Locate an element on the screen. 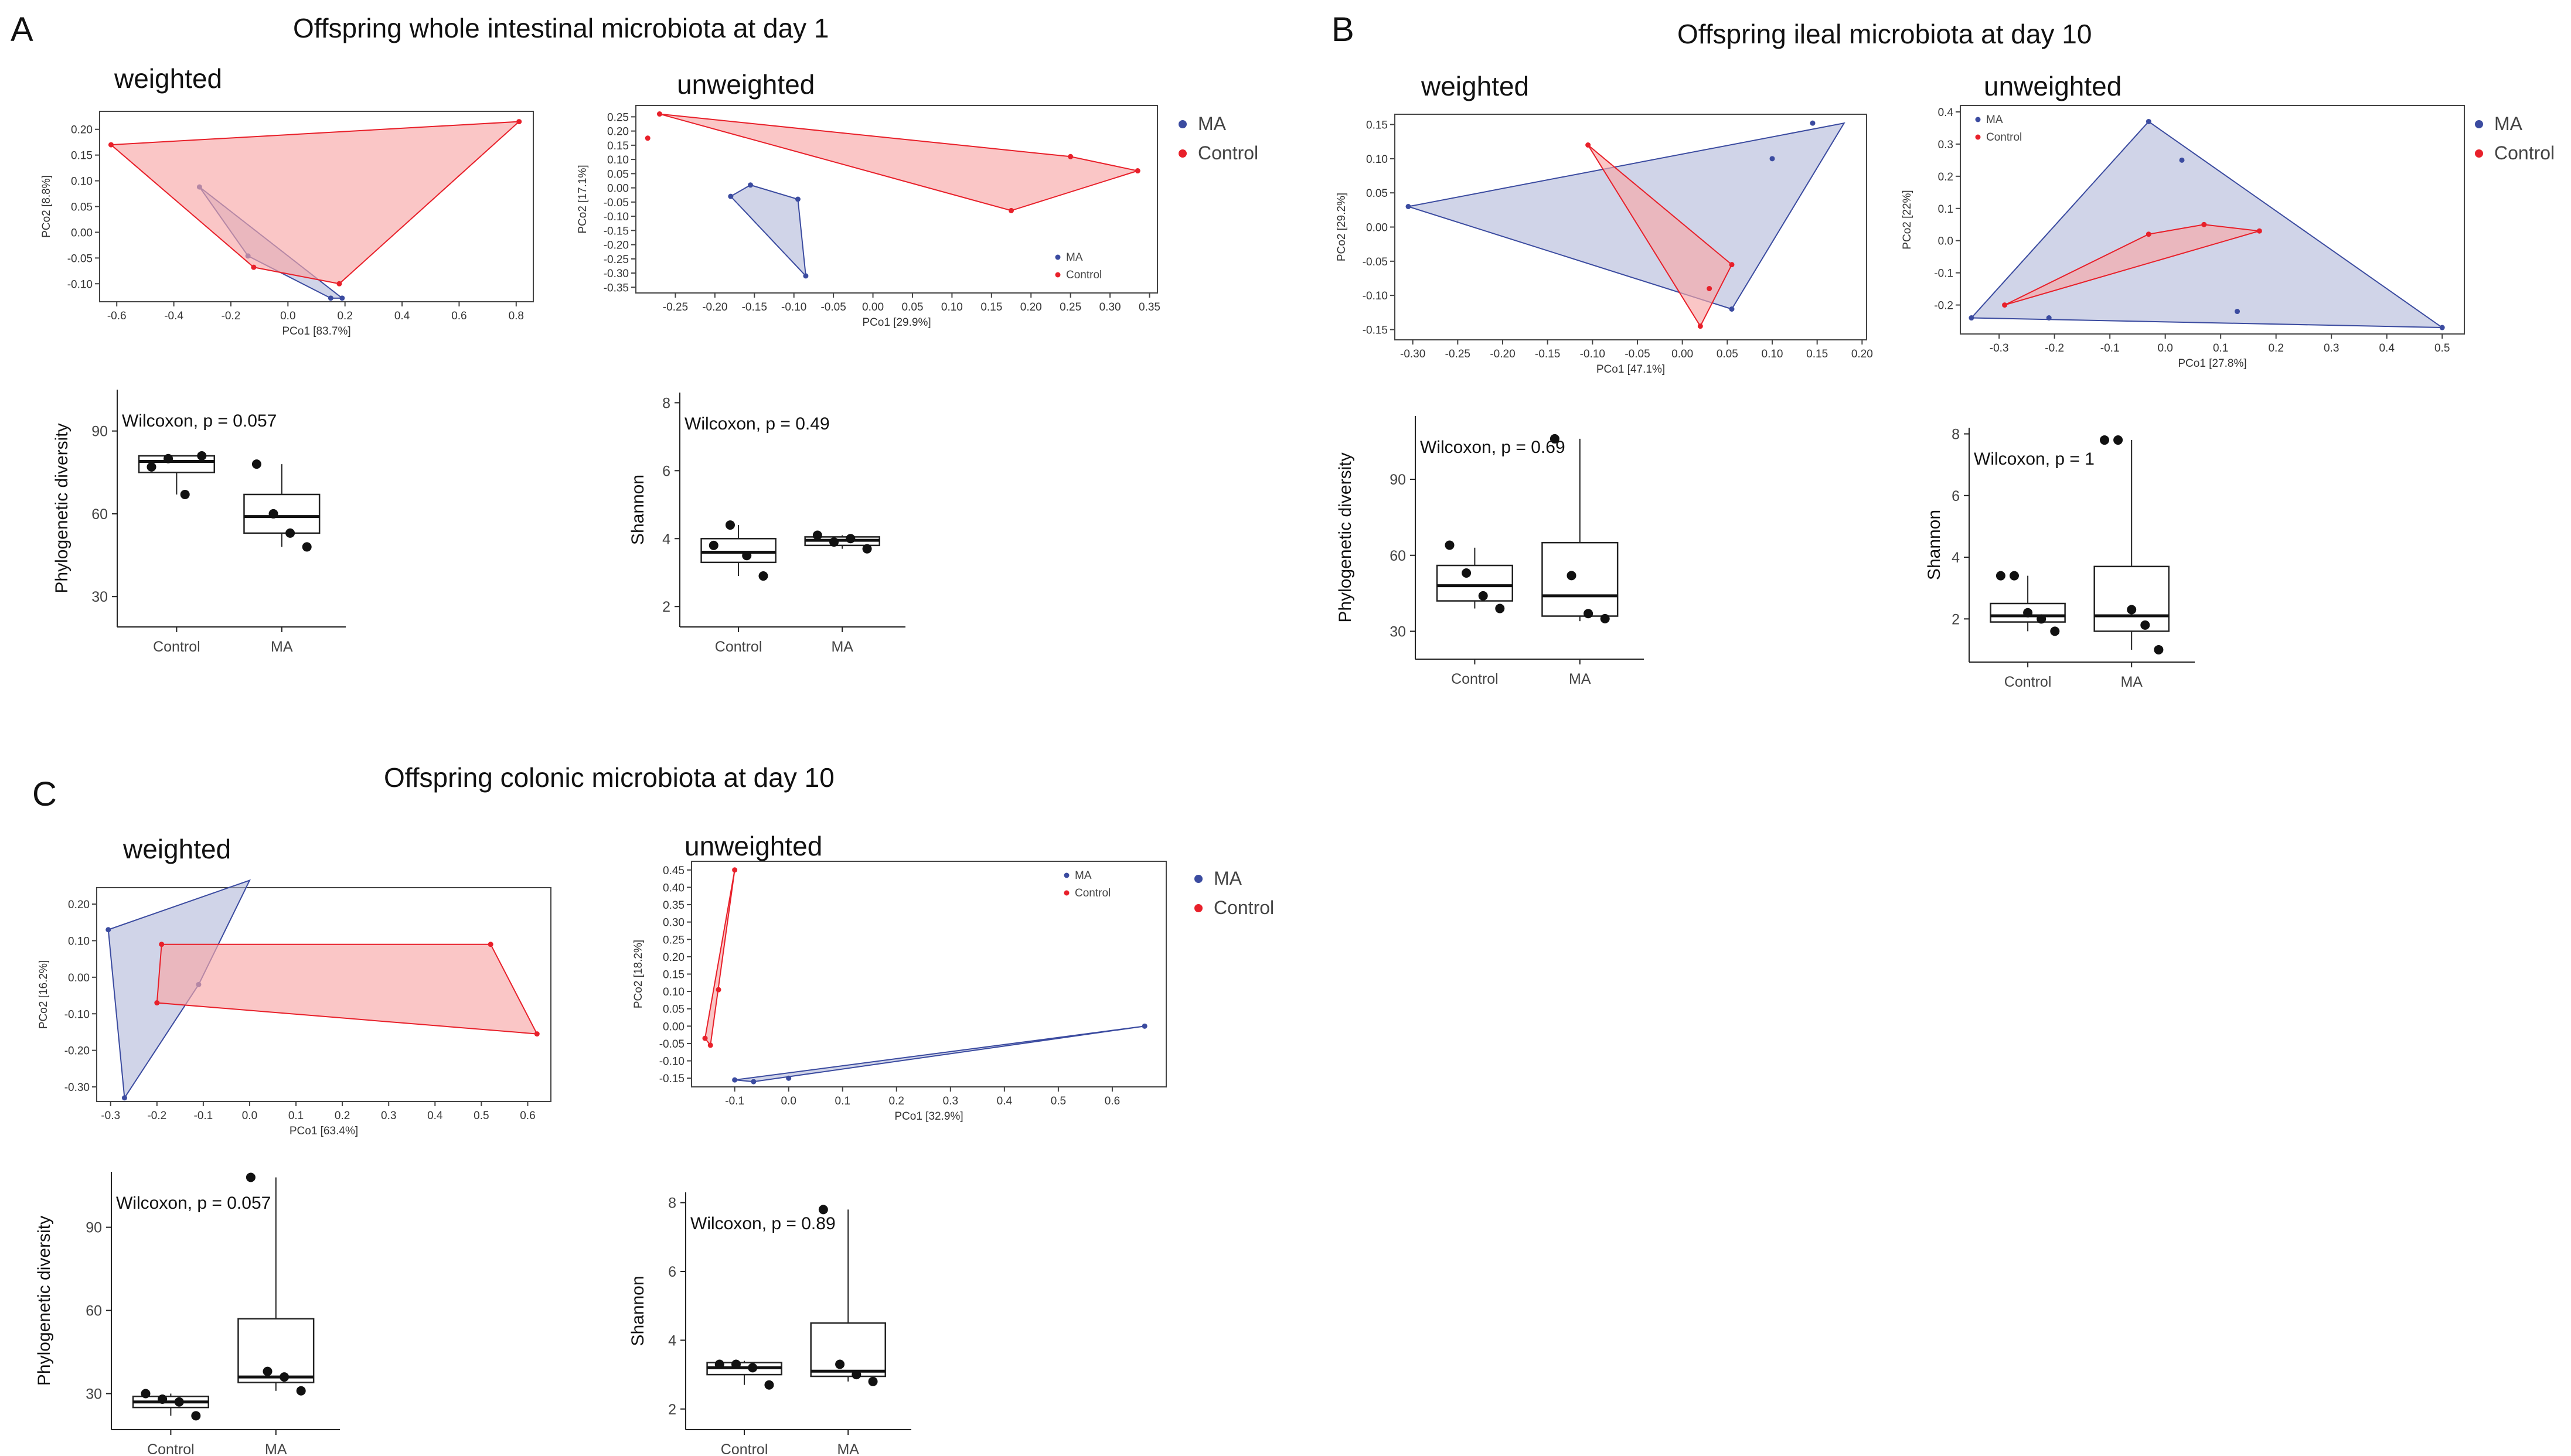 The width and height of the screenshot is (2571, 1456). x-axis-label: PCo1 [27.8%] is located at coordinates (2212, 363).